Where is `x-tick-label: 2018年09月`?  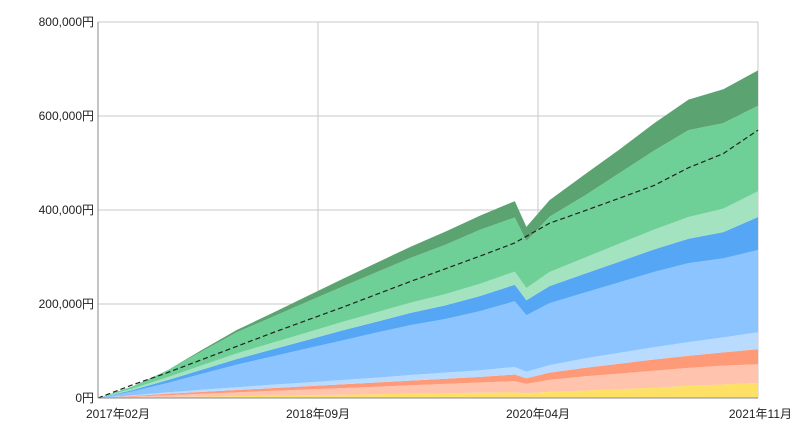 x-tick-label: 2018年09月 is located at coordinates (318, 414).